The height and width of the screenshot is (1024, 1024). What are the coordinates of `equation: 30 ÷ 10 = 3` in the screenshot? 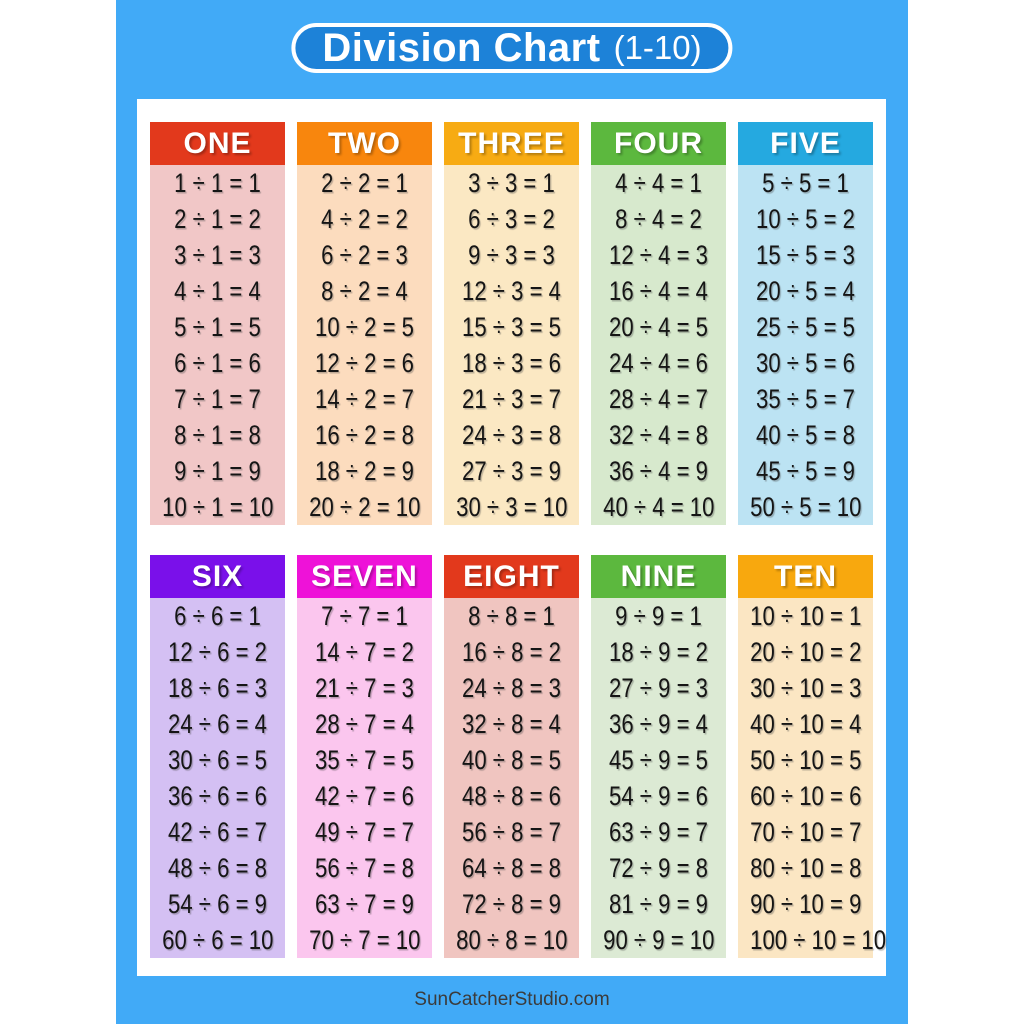 It's located at (806, 688).